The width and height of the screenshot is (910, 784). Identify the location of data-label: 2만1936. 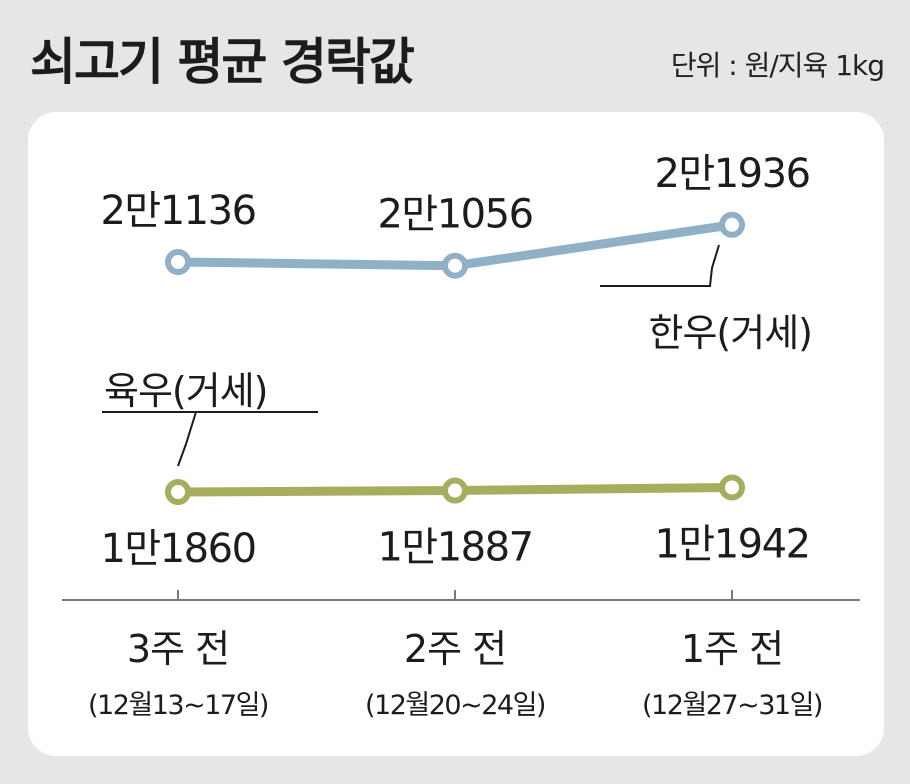
(731, 174).